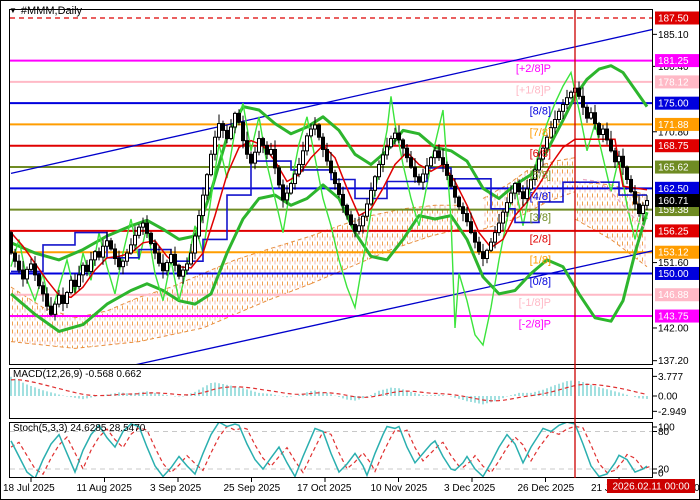  I want to click on date-label: 25 Sep 2025, so click(252, 488).